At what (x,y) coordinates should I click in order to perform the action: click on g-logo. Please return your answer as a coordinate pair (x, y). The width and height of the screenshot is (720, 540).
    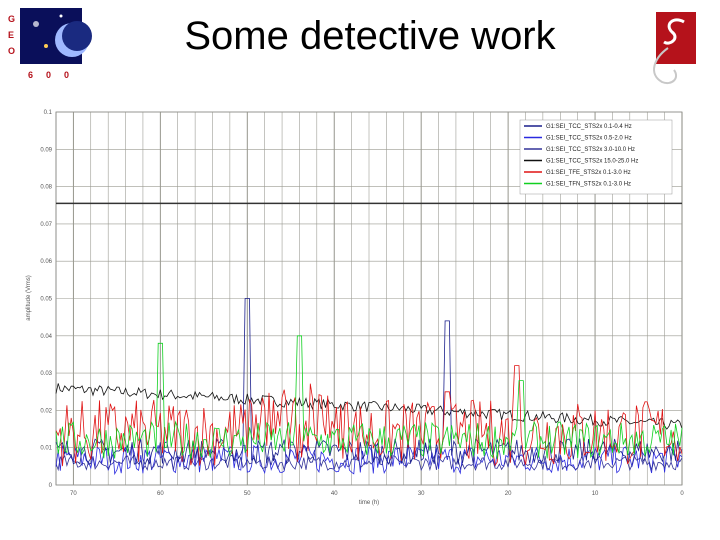
    Looking at the image, I should click on (674, 48).